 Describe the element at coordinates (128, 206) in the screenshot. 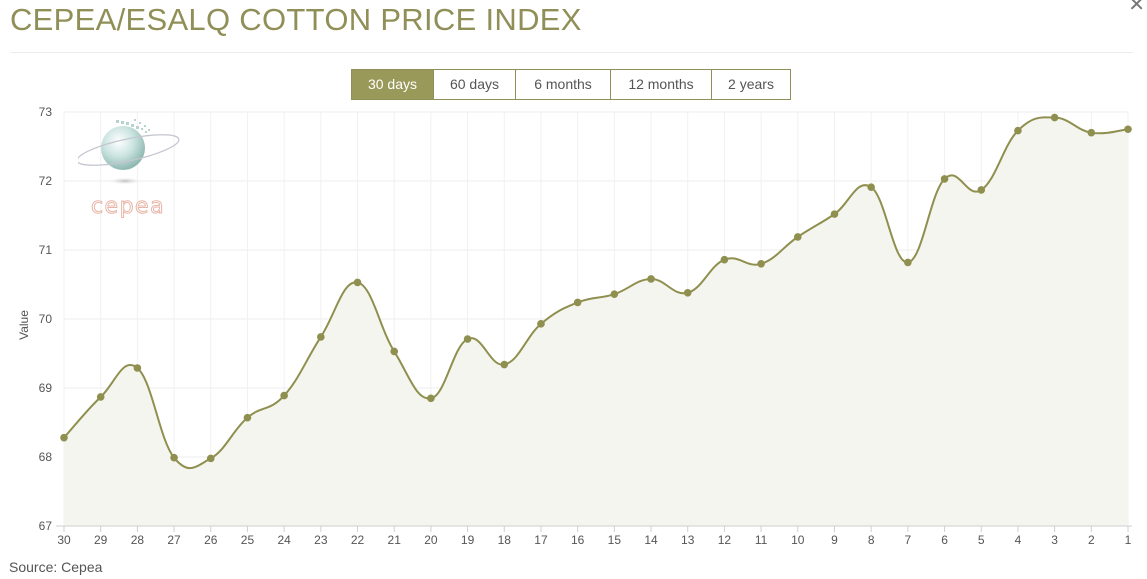

I see `logo-wordmark: cepea` at that location.